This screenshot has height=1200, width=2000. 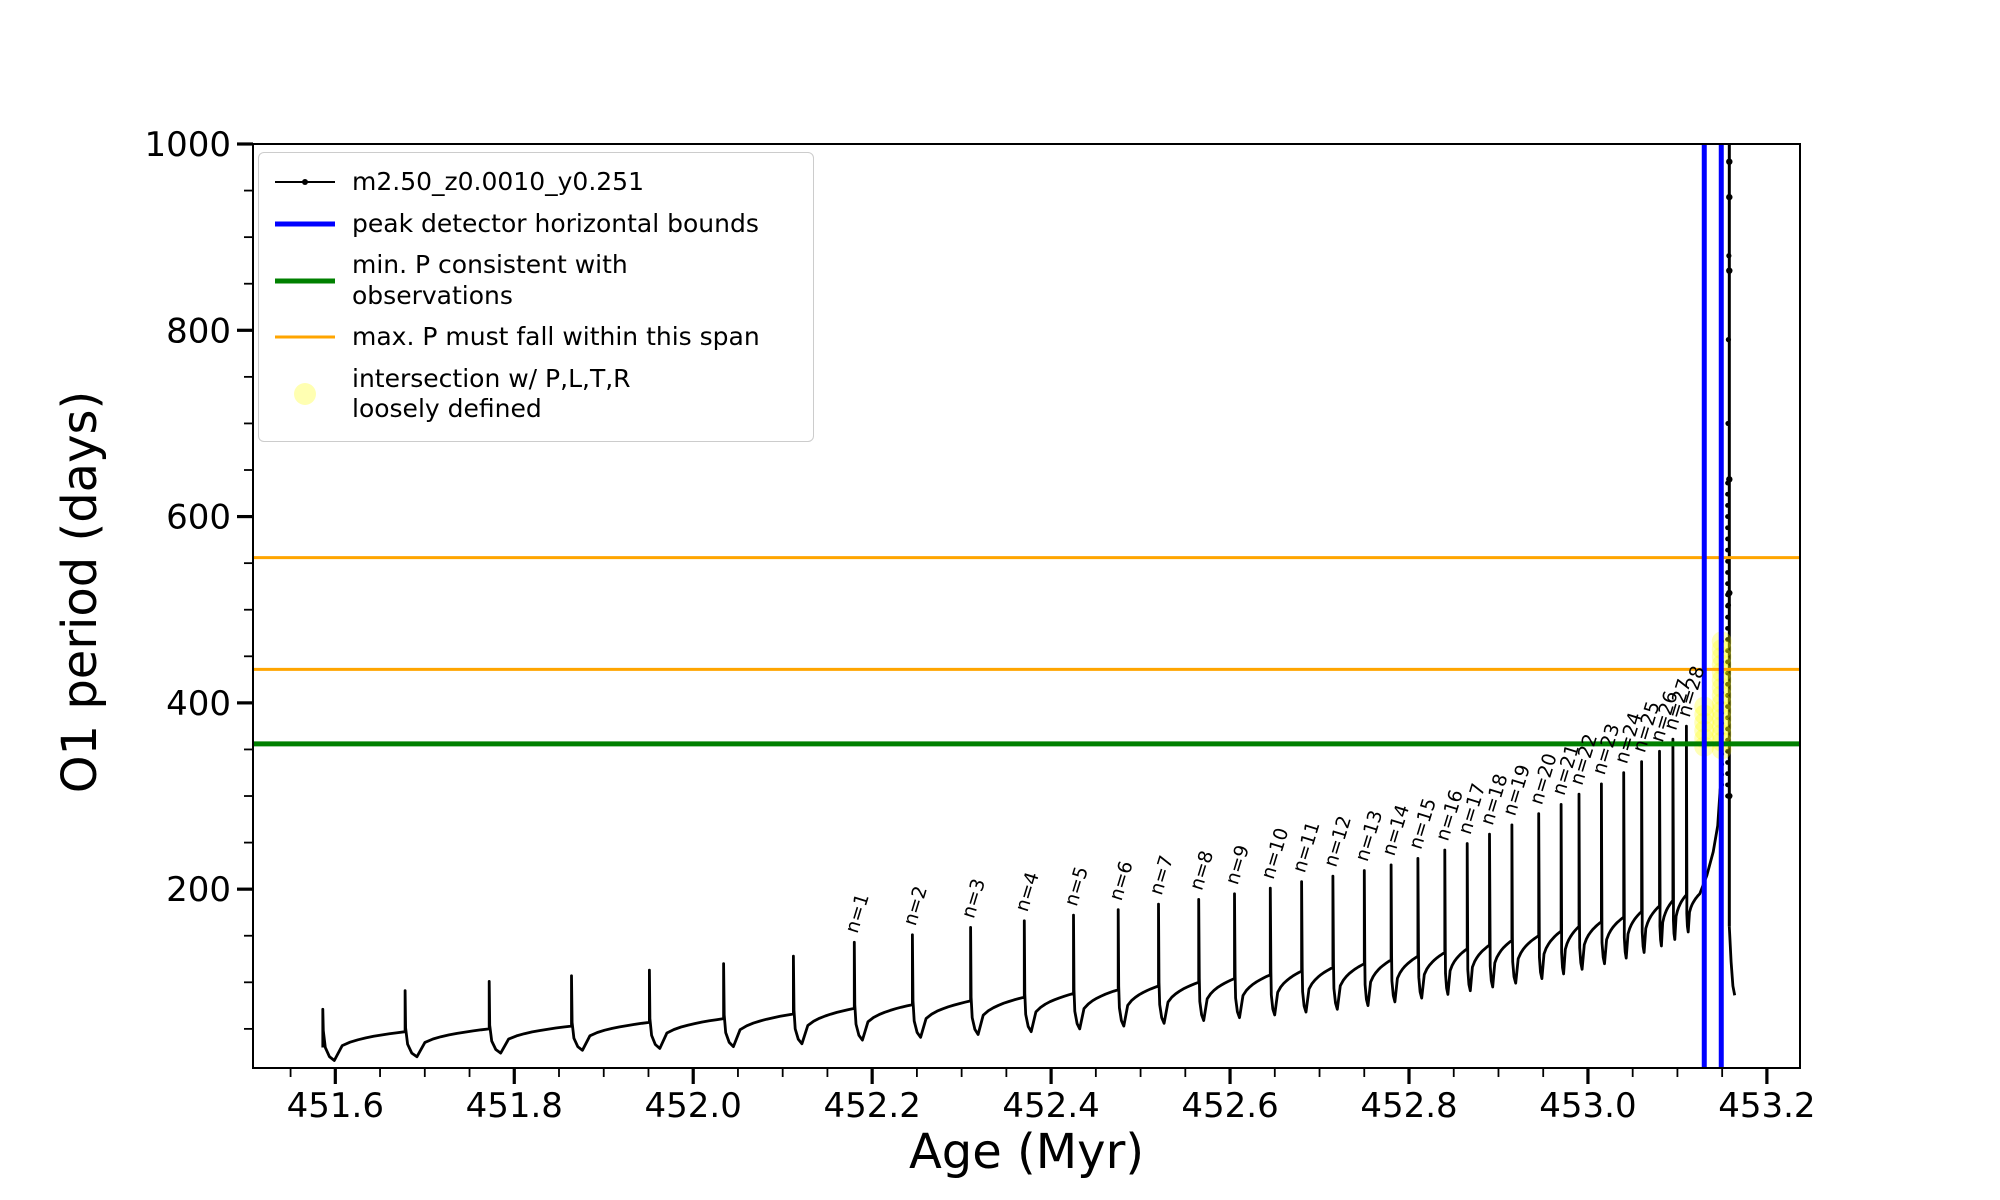 What do you see at coordinates (693, 1106) in the screenshot?
I see `x-tick-label: 452.0` at bounding box center [693, 1106].